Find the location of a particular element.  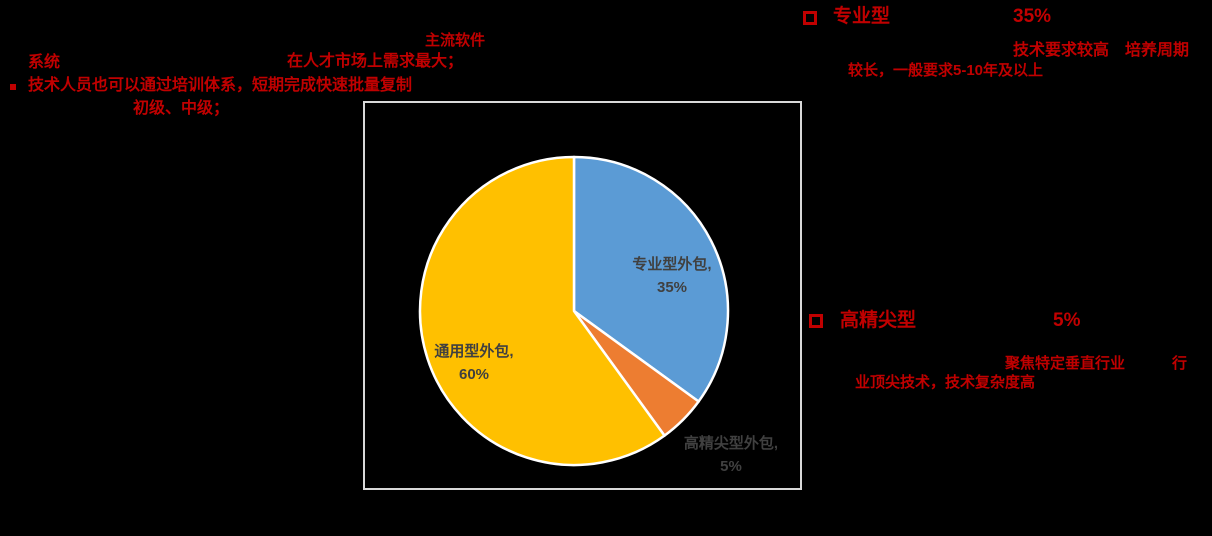

annotation-market-demand: 在人才市场上需求最大； is located at coordinates (375, 61).